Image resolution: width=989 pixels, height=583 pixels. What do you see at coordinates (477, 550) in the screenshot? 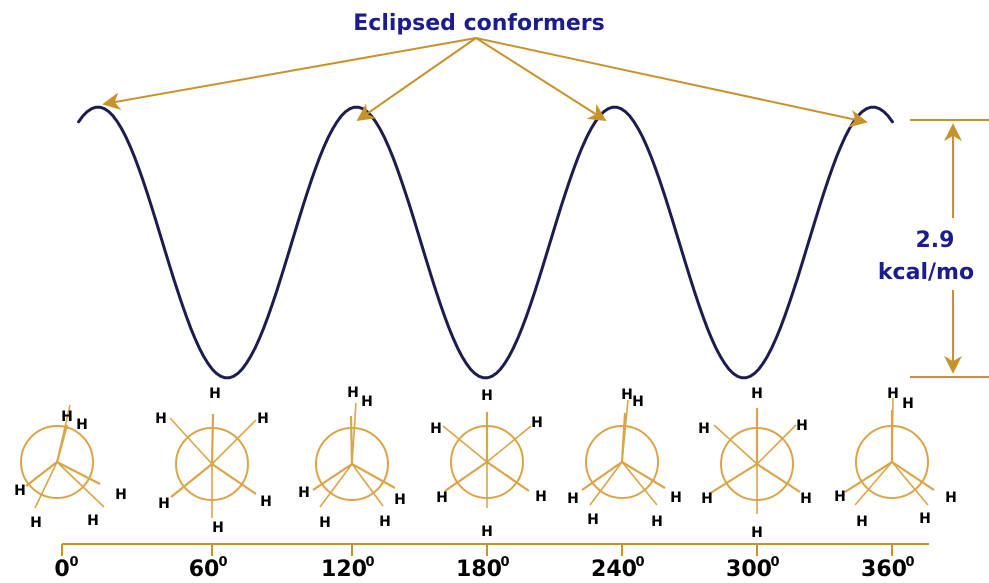
I see `angle-axis-ticks` at bounding box center [477, 550].